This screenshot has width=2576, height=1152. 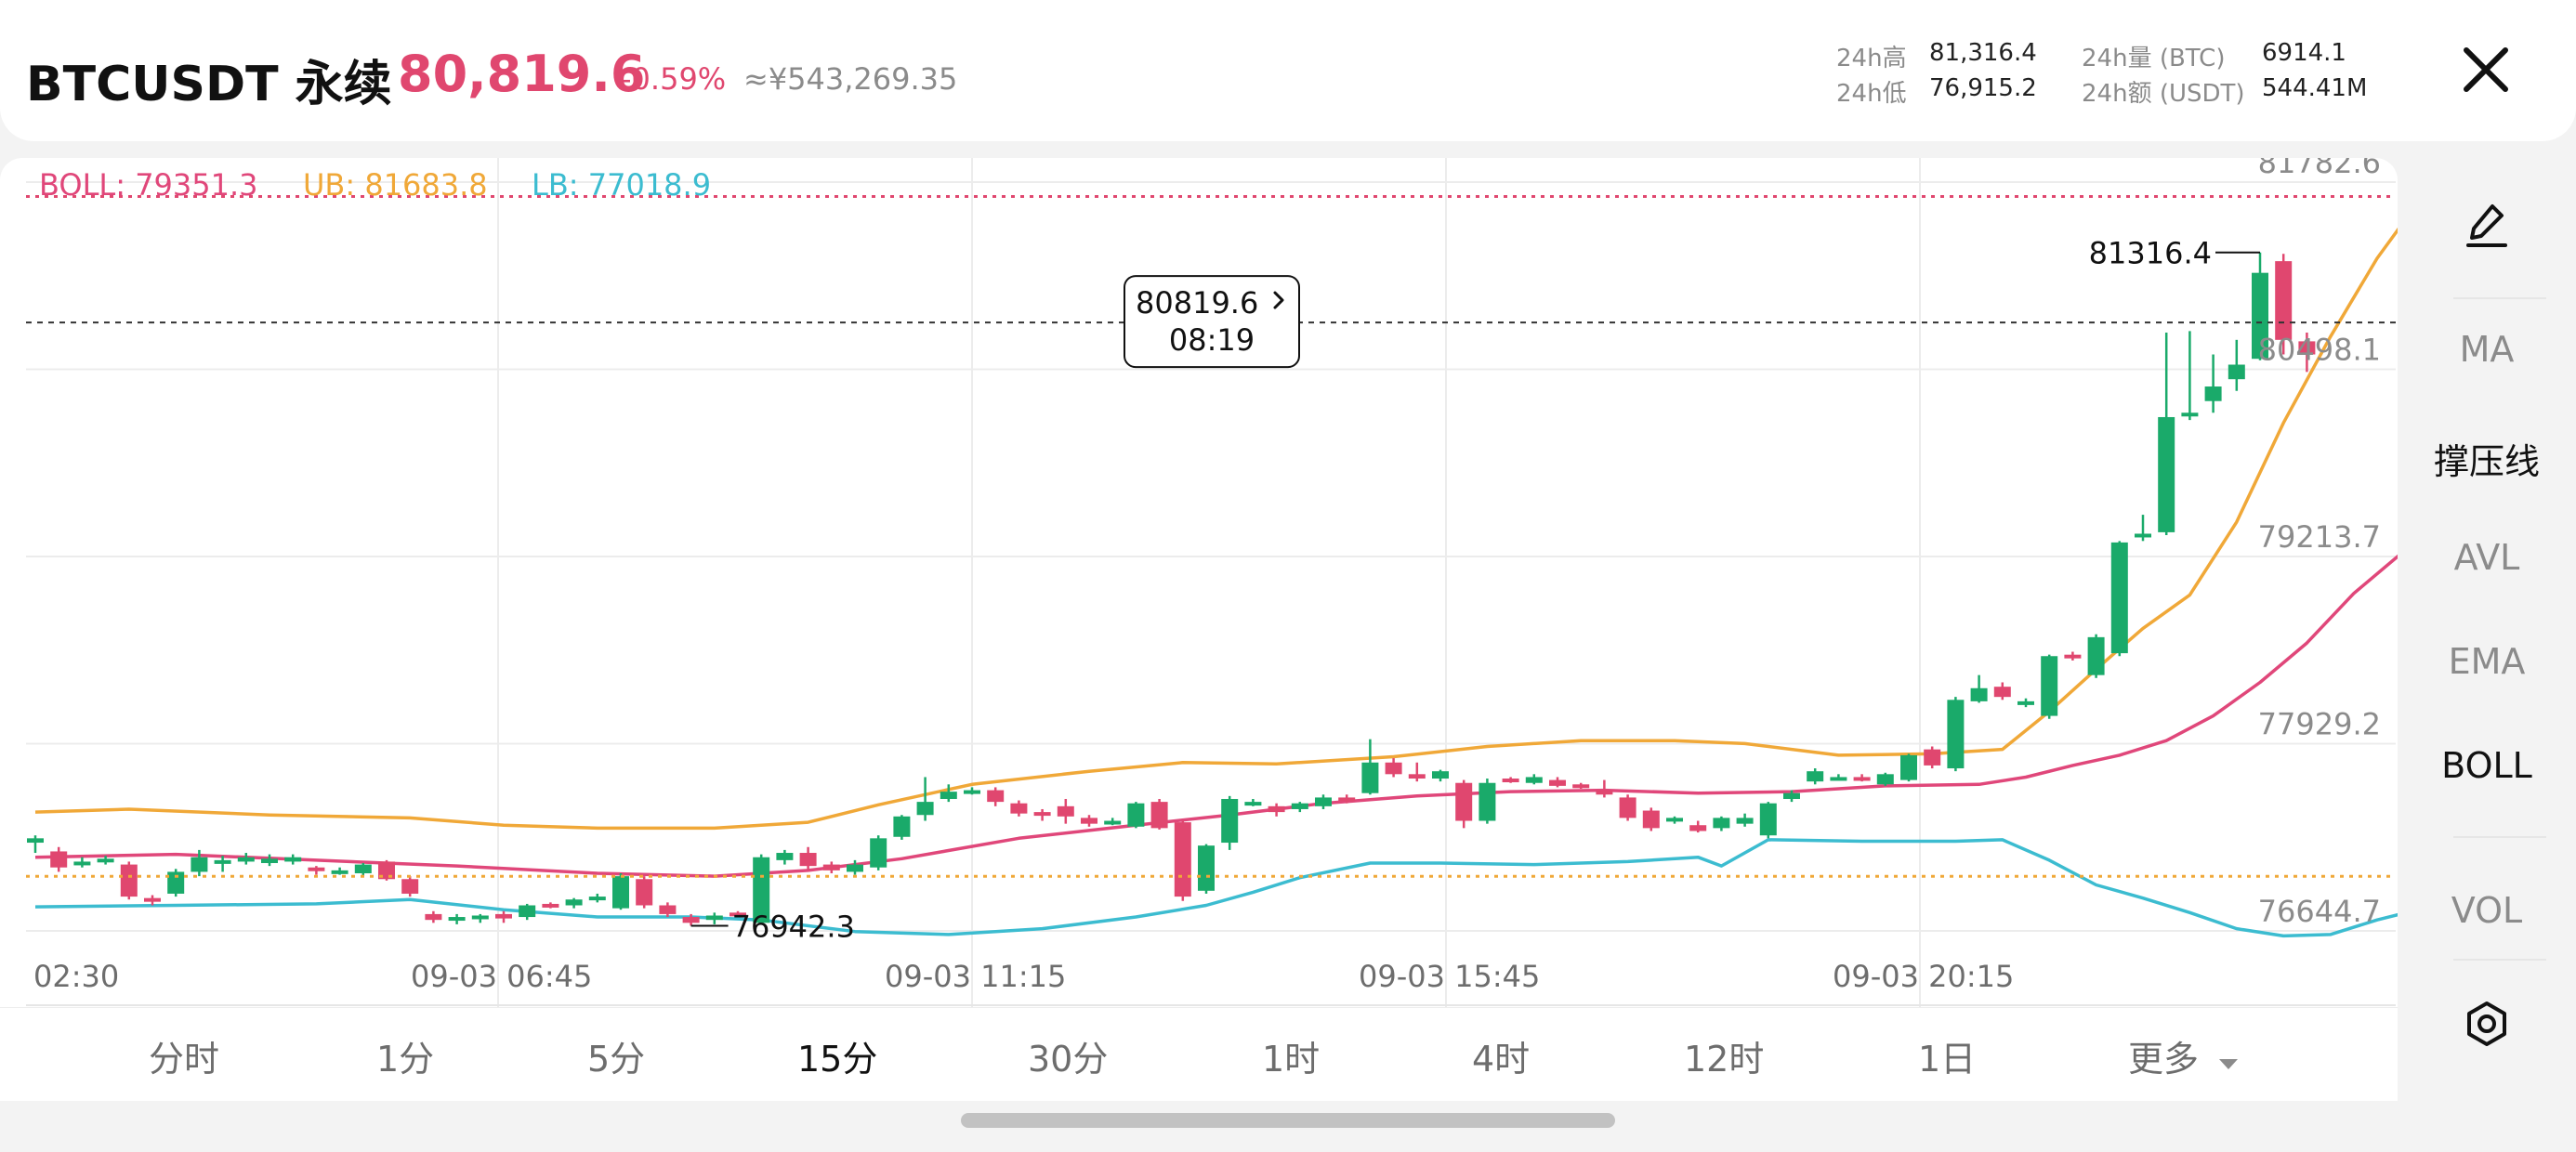 What do you see at coordinates (1291, 1059) in the screenshot?
I see `timeframe-1h: 1时` at bounding box center [1291, 1059].